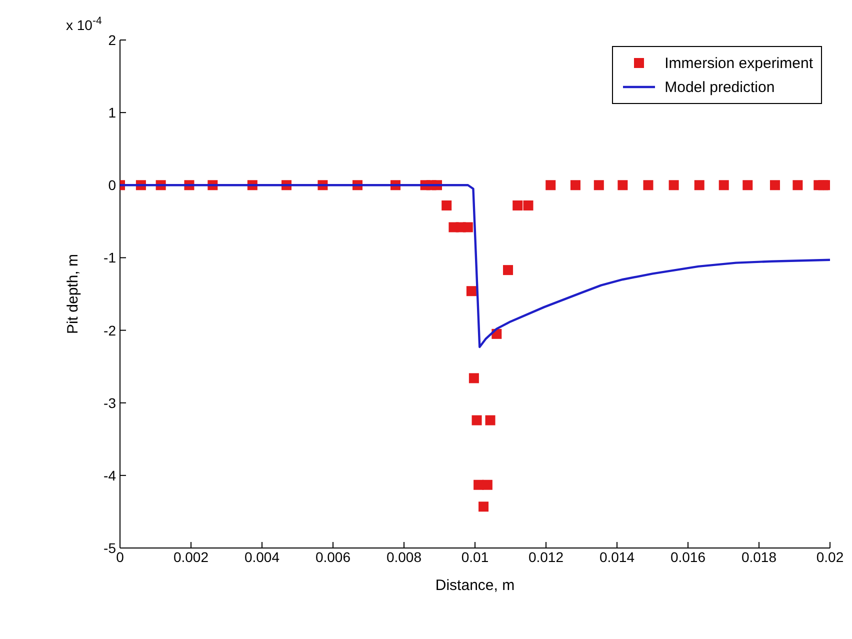 This screenshot has width=852, height=639. I want to click on x-tick-label: 0.006, so click(333, 556).